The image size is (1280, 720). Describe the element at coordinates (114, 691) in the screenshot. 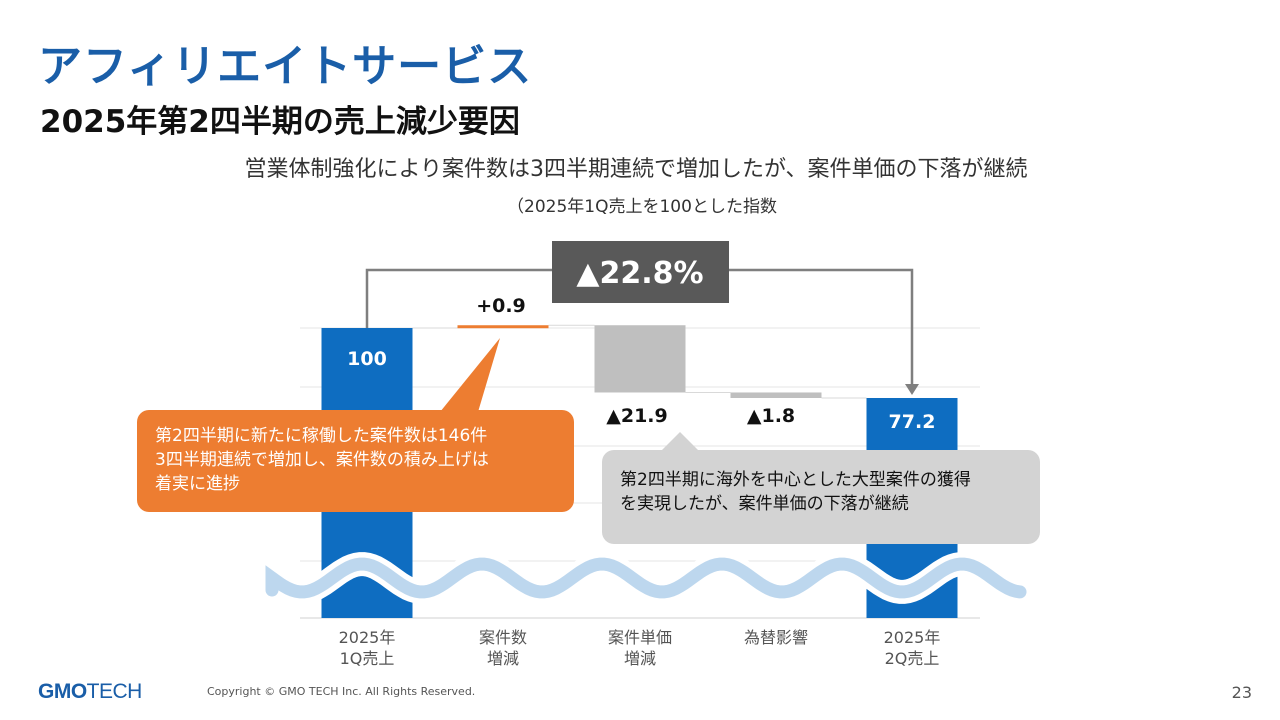

I see `logo-tech: TECH` at that location.